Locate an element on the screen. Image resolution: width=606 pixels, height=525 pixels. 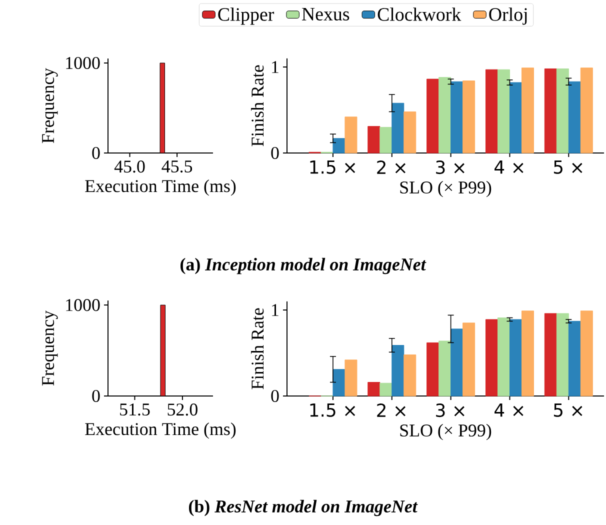
legend-label: Nexus is located at coordinates (326, 14).